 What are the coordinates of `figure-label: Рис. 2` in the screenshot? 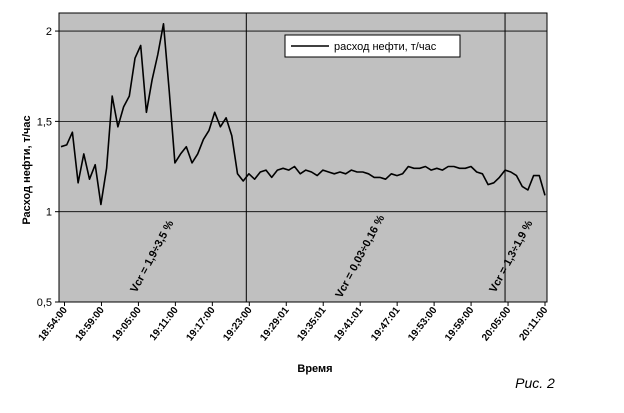 It's located at (535, 383).